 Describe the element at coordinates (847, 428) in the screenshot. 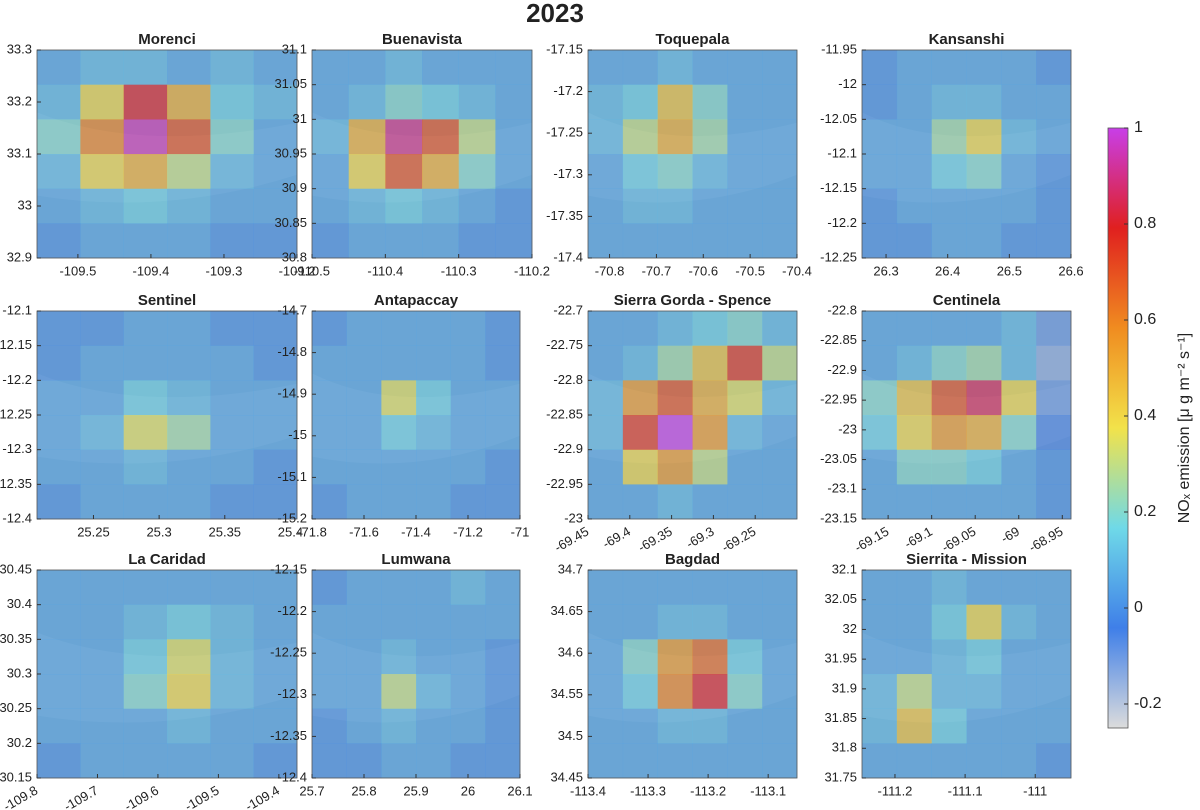

I see `y-tick-label: -23` at that location.